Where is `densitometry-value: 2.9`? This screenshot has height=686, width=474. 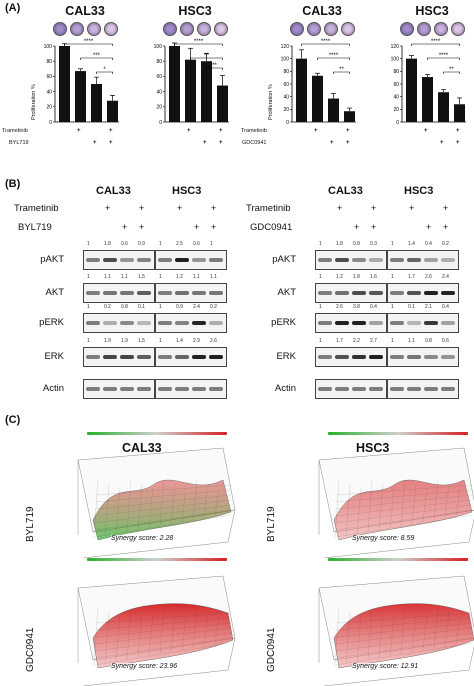 densitometry-value: 2.9 is located at coordinates (196, 341).